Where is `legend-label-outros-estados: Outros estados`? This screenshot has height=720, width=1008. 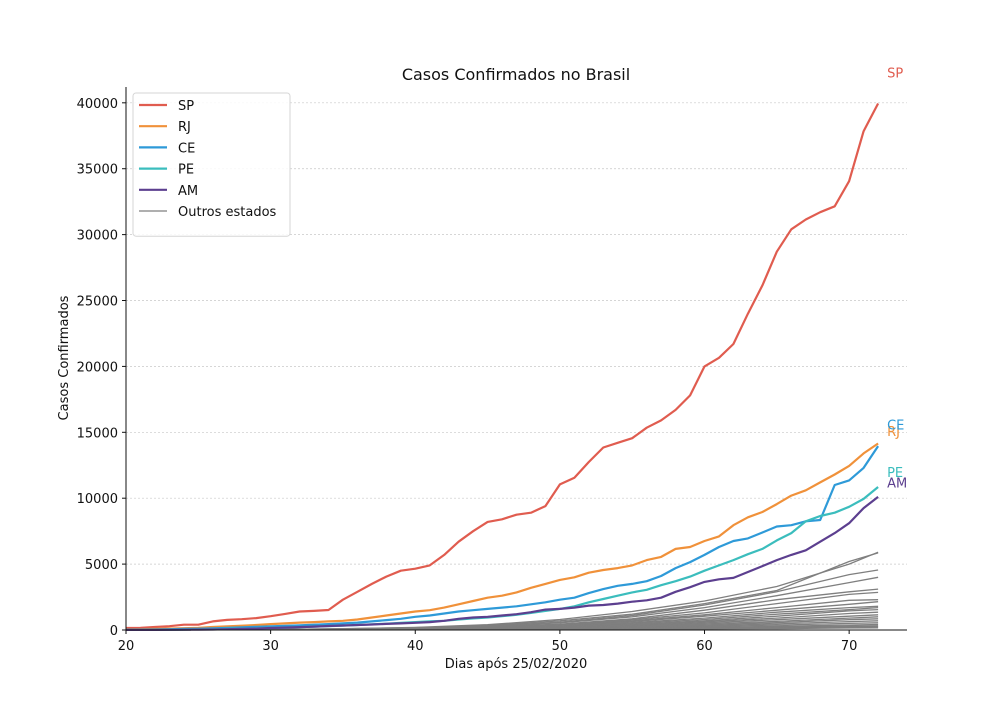
legend-label-outros-estados: Outros estados is located at coordinates (227, 212).